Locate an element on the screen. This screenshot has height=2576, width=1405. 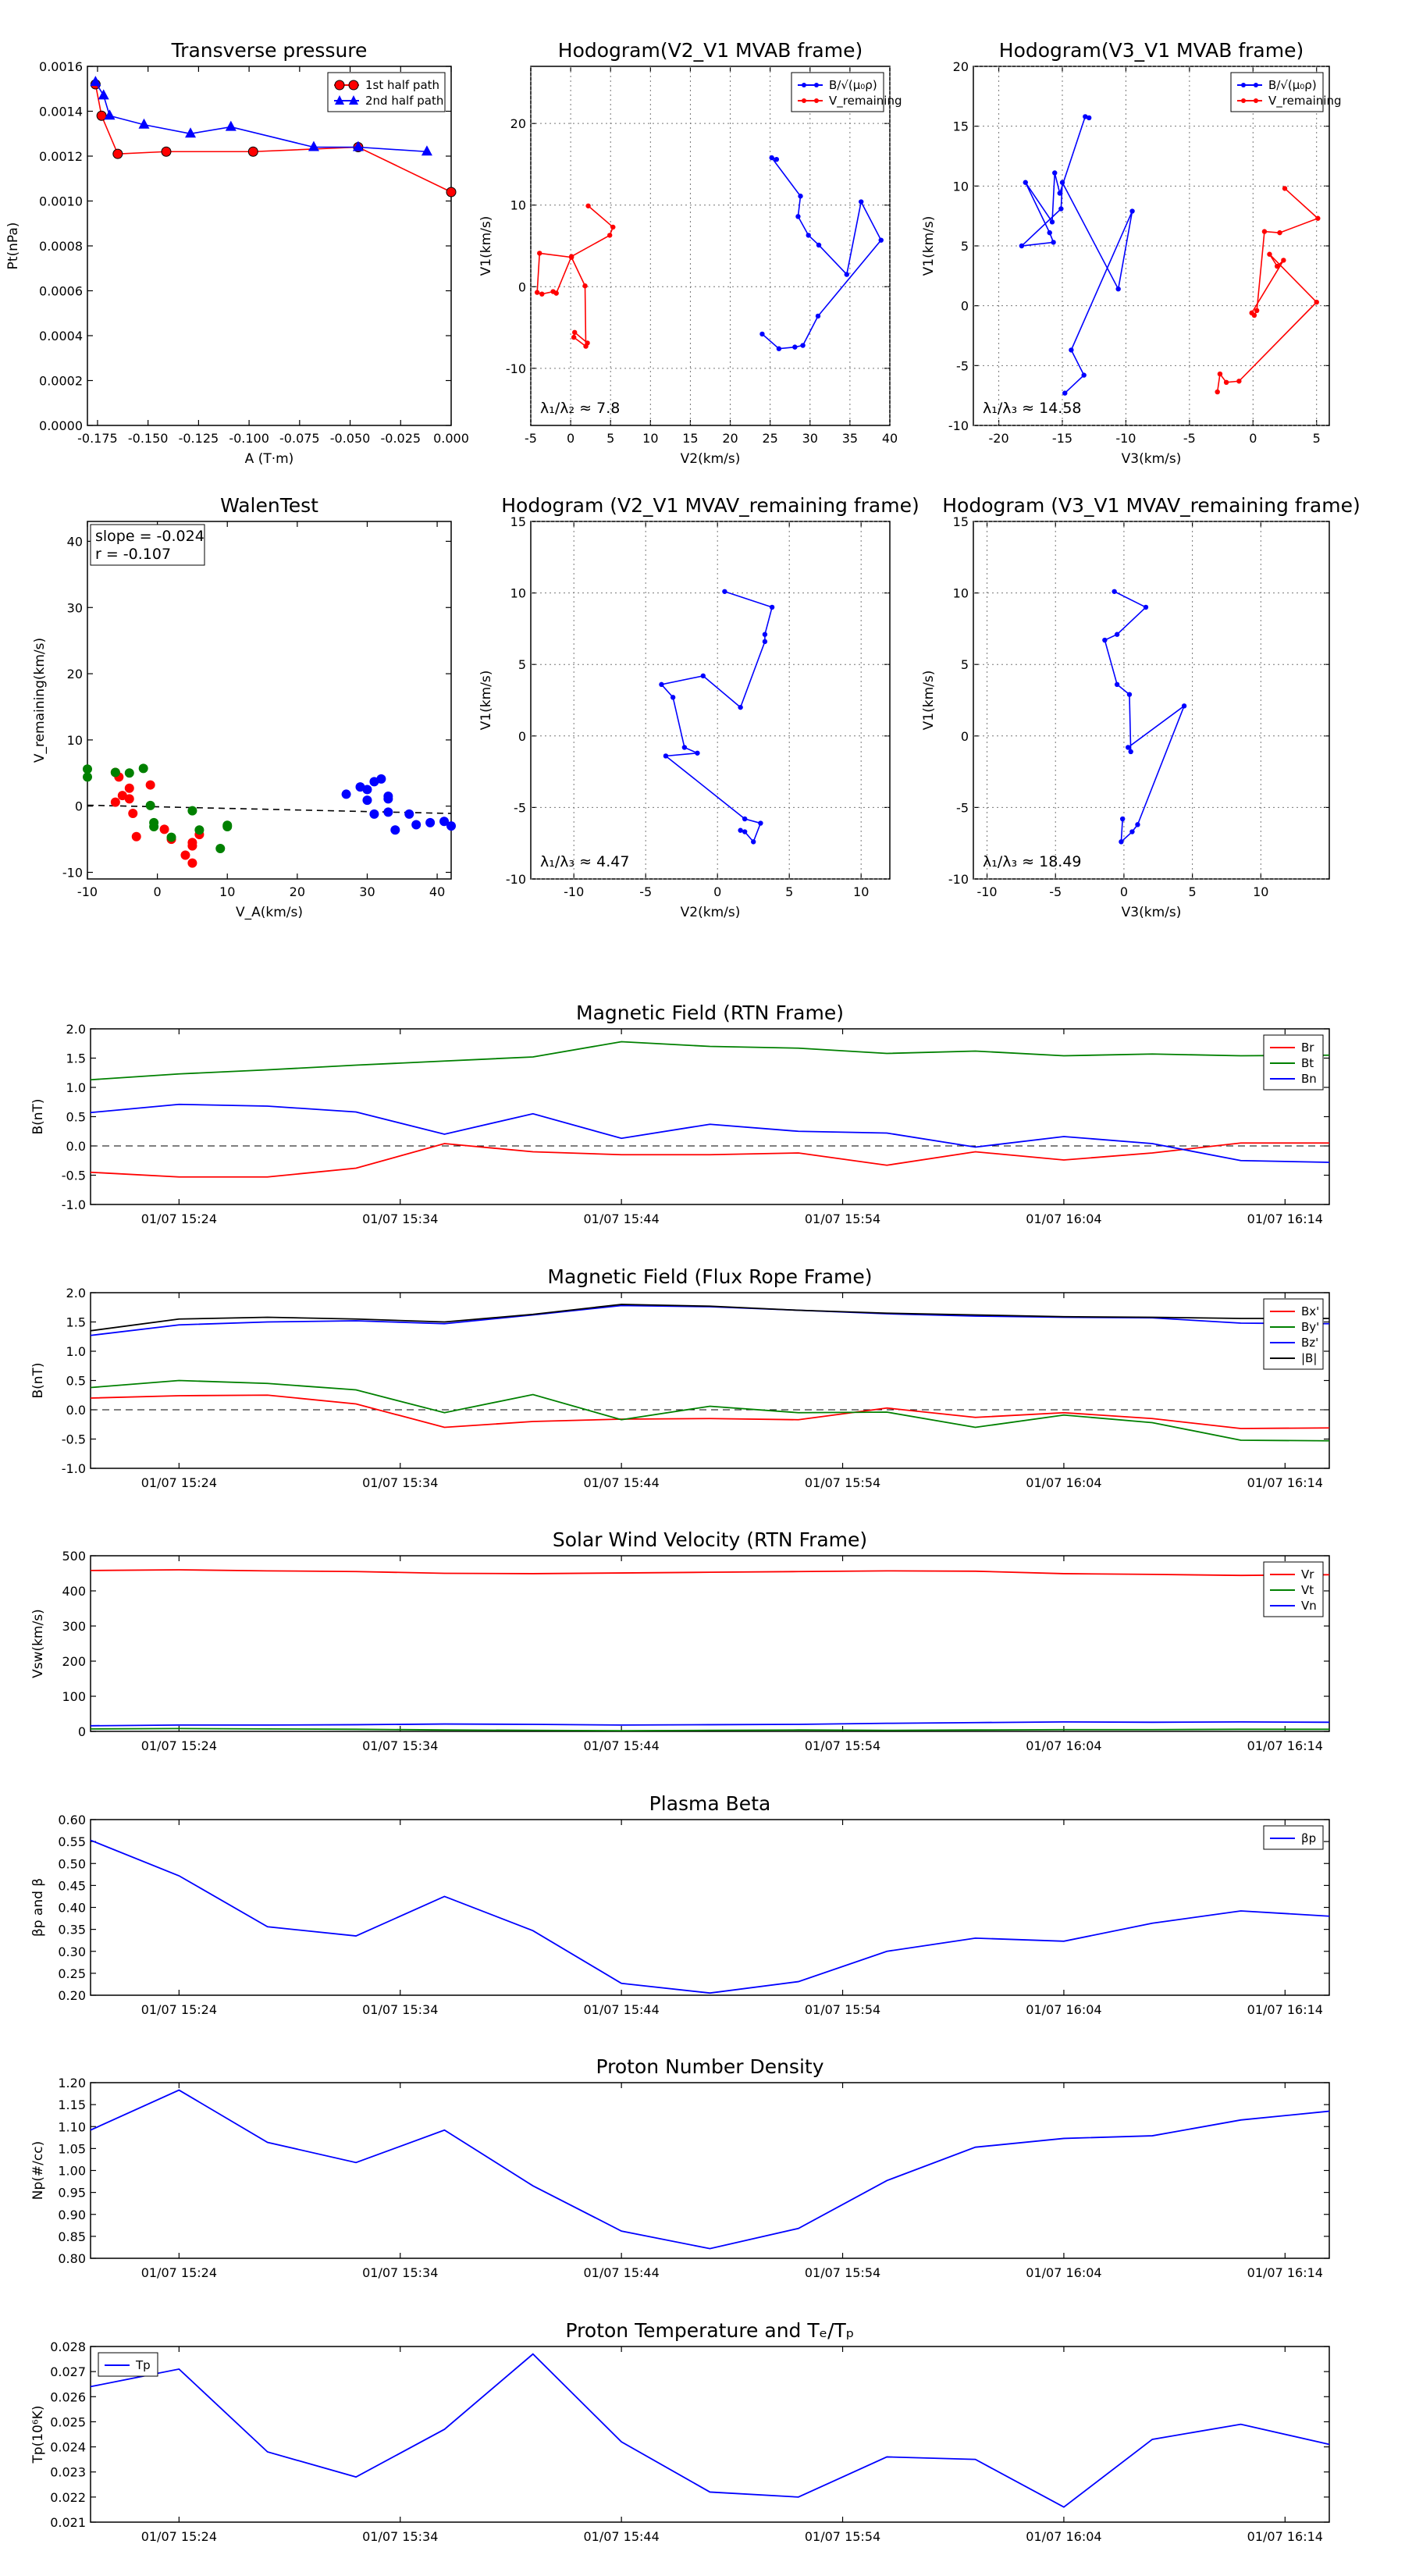
x-tick-label: -0.125 is located at coordinates (199, 439).